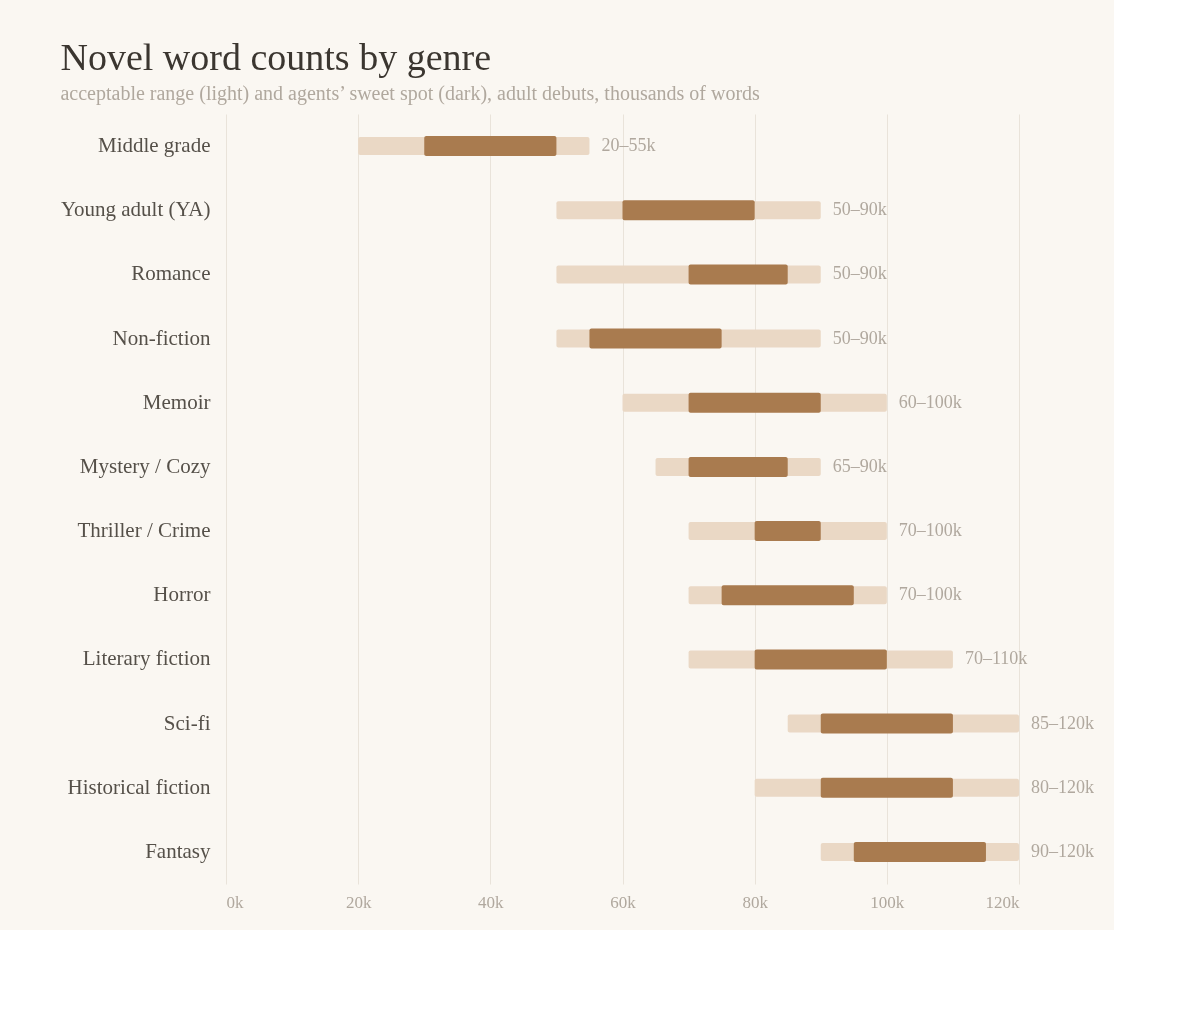 This screenshot has width=1200, height=1010. Describe the element at coordinates (146, 658) in the screenshot. I see `y-tick-label: Literary fiction` at that location.